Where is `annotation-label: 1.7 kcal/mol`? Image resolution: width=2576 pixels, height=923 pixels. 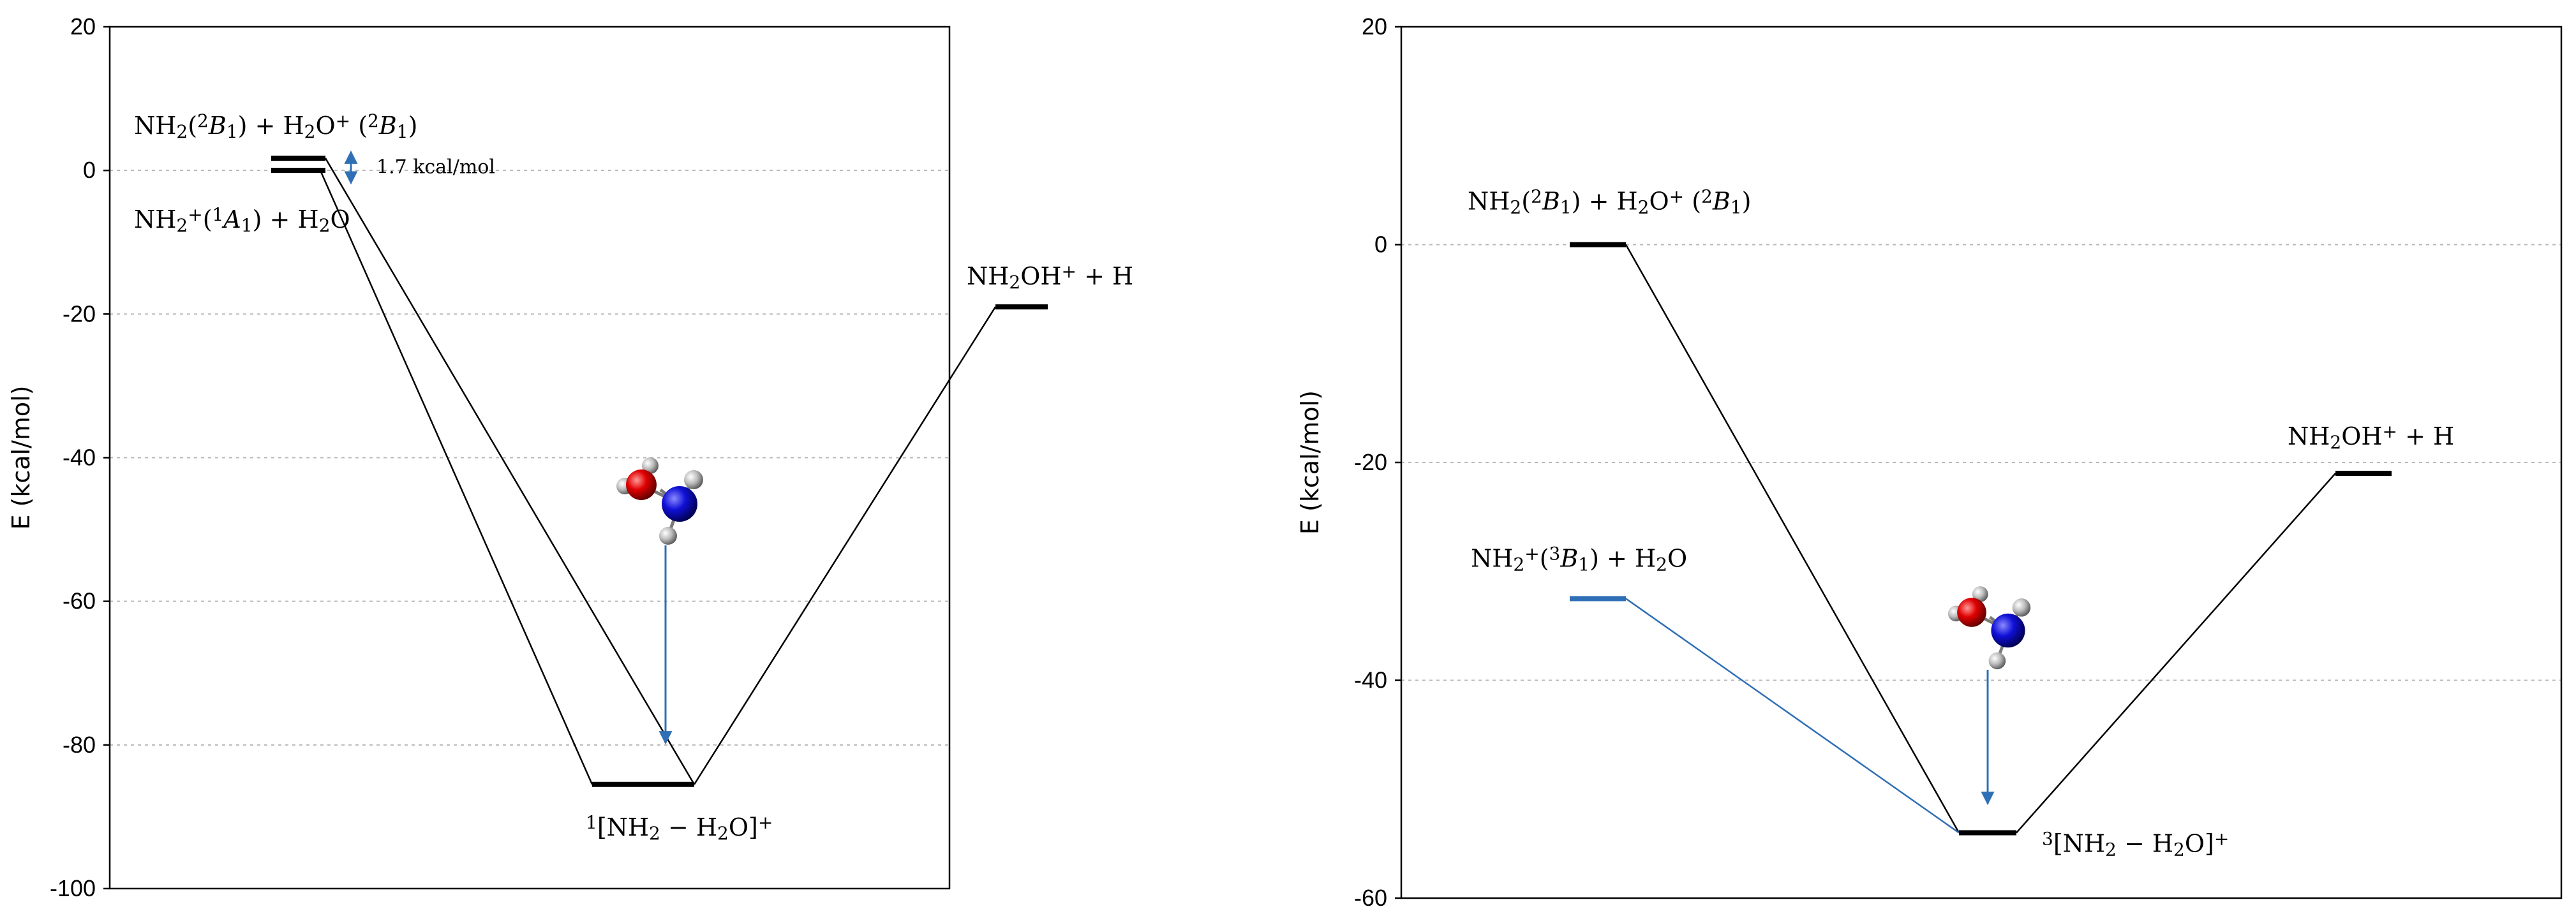
annotation-label: 1.7 kcal/mol is located at coordinates (435, 167).